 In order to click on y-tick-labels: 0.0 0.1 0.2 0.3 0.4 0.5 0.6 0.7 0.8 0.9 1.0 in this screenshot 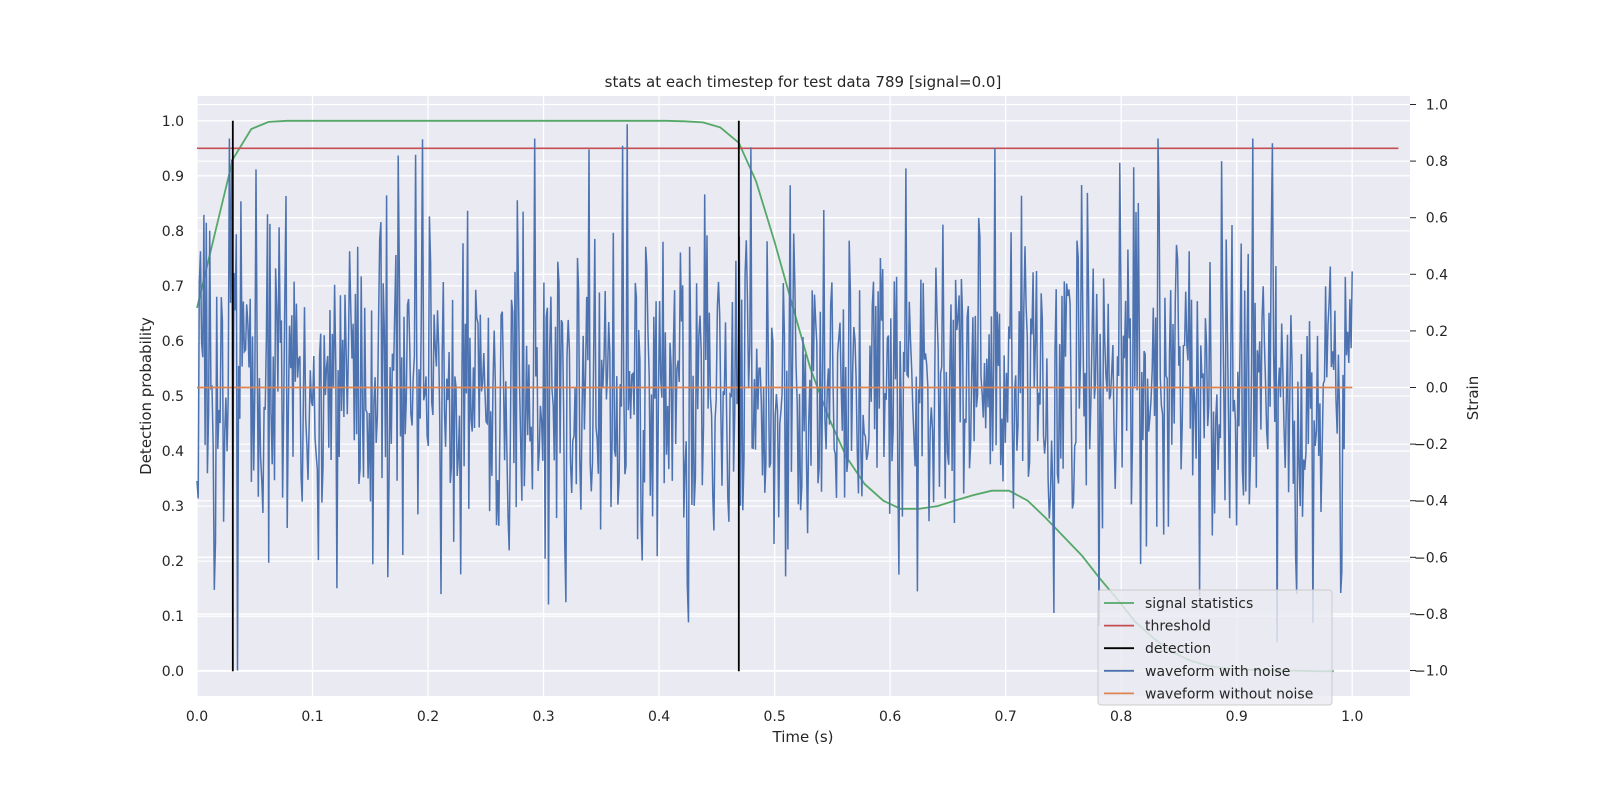, I will do `click(173, 397)`.